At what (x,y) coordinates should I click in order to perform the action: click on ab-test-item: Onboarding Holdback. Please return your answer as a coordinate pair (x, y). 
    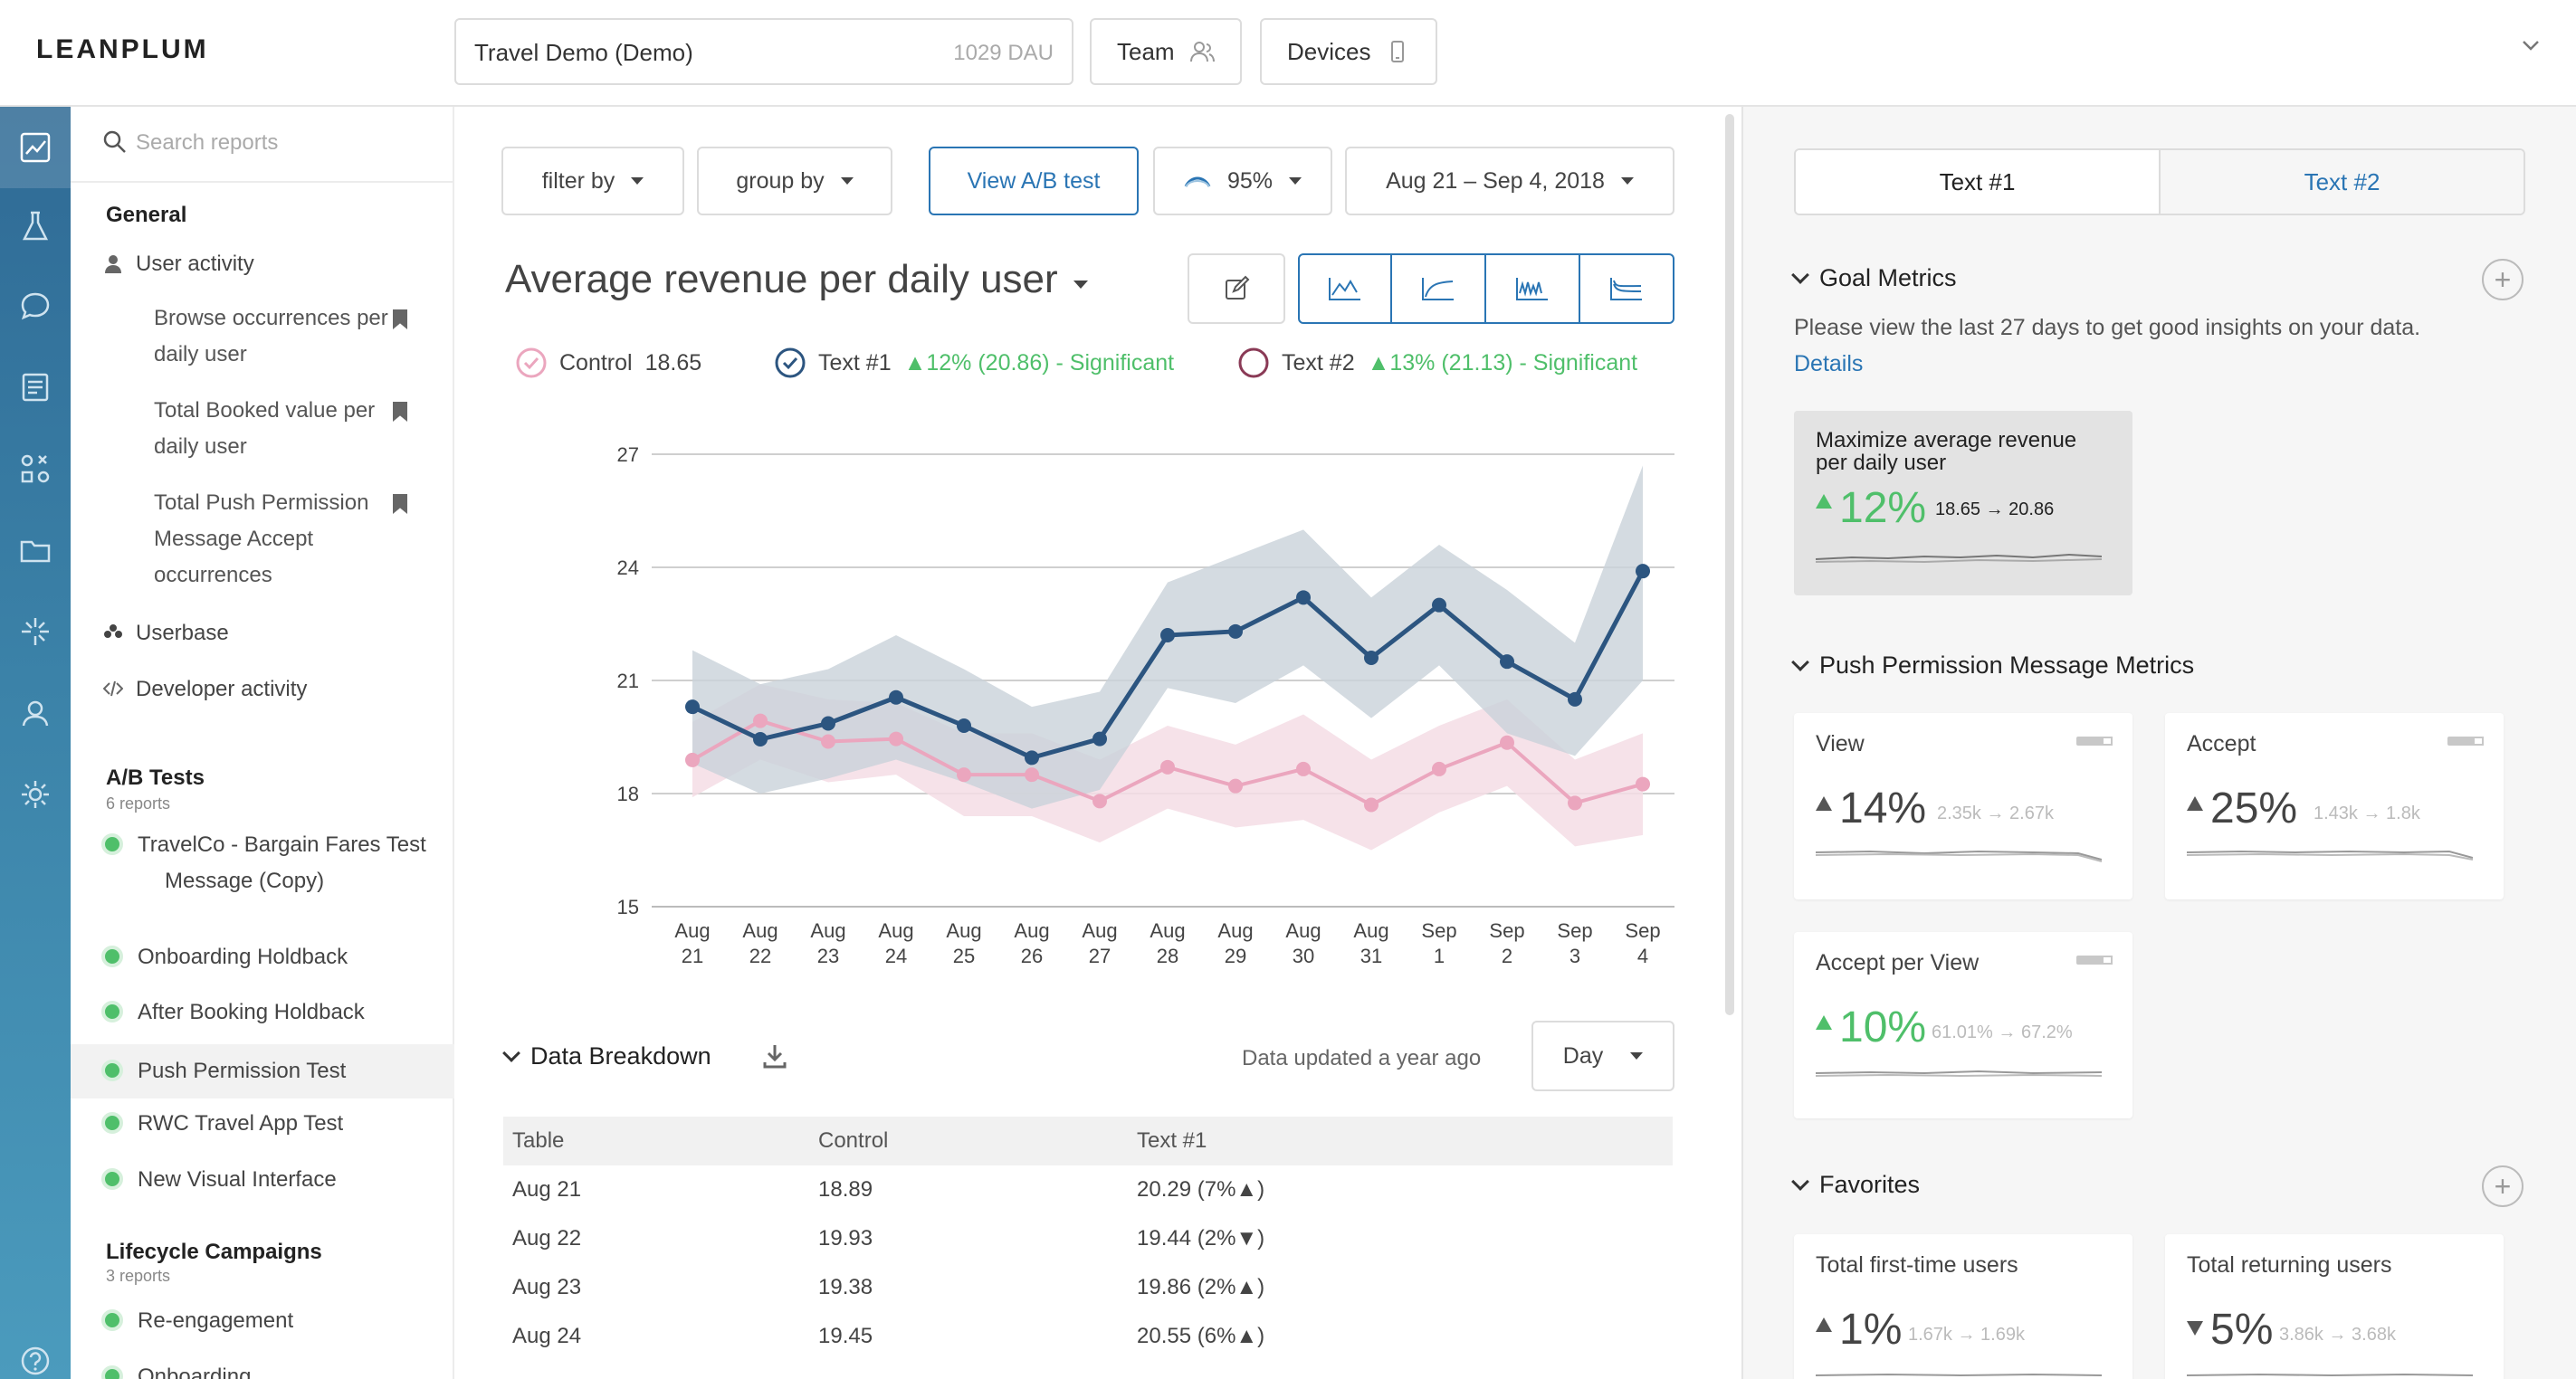
    Looking at the image, I should click on (273, 957).